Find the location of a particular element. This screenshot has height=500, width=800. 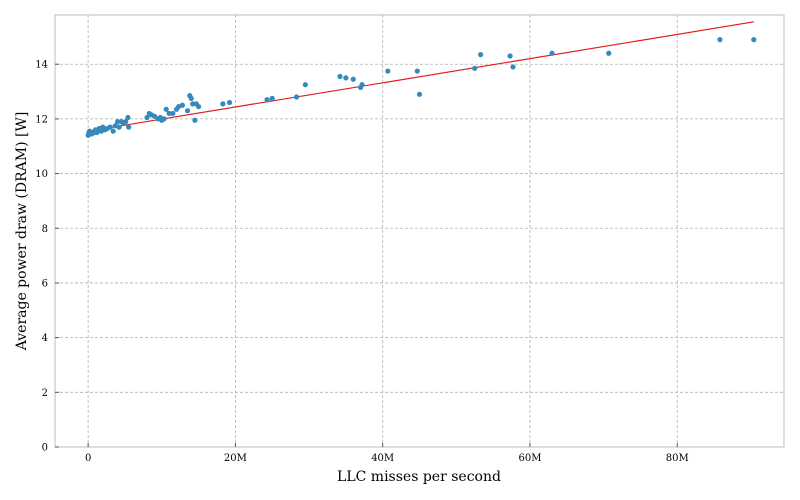

x-axis-label: LLC misses per second is located at coordinates (419, 477).